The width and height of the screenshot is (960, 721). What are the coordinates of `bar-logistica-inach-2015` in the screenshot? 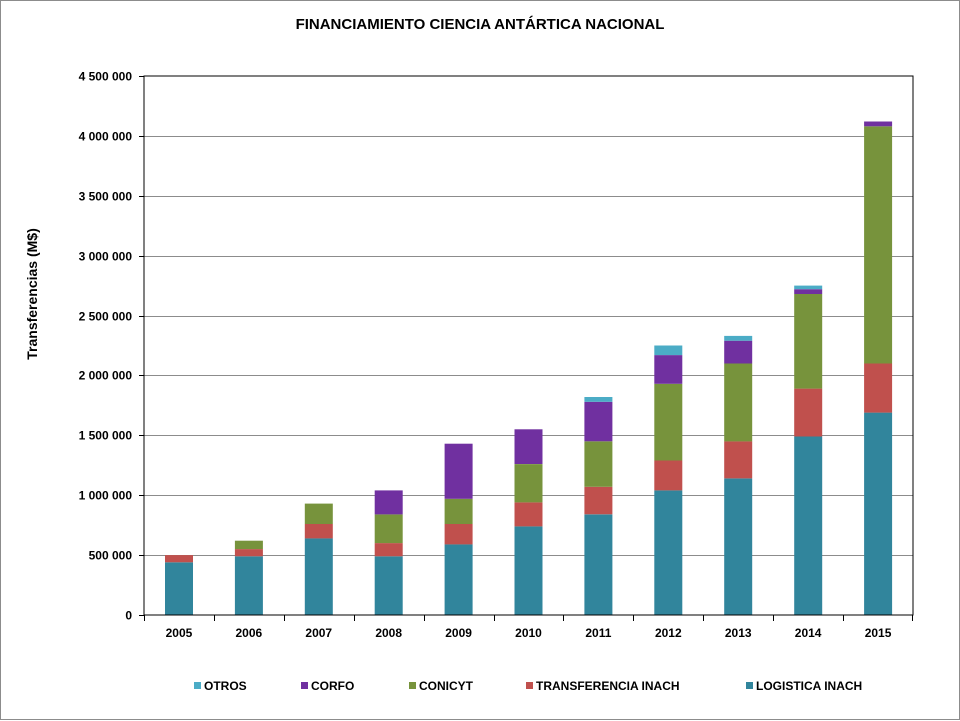 It's located at (878, 513).